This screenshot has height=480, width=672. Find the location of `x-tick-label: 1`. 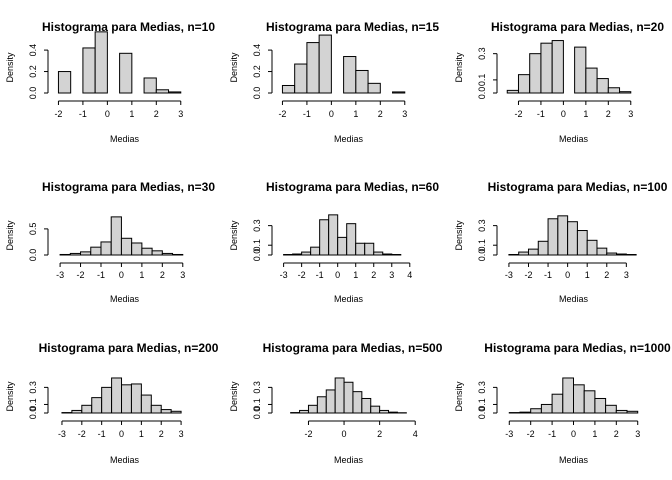

x-tick-label: 1 is located at coordinates (355, 275).